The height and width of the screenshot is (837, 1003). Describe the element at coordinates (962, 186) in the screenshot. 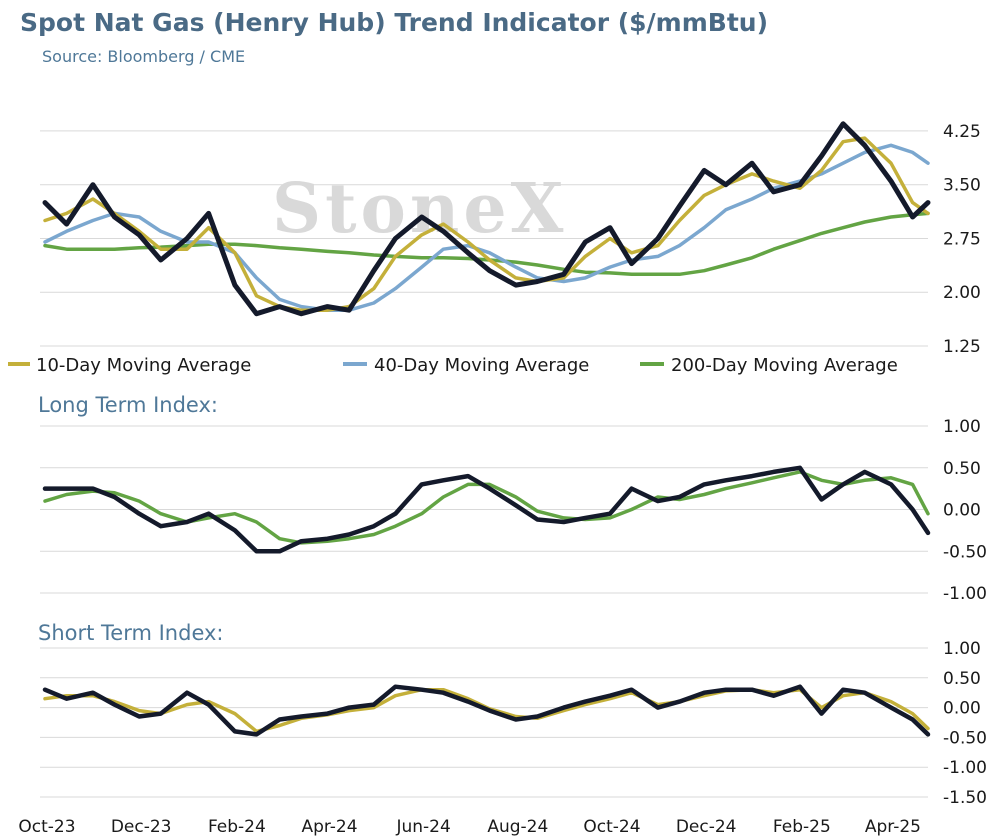

I see `y-tick-price-1: 3.50` at that location.